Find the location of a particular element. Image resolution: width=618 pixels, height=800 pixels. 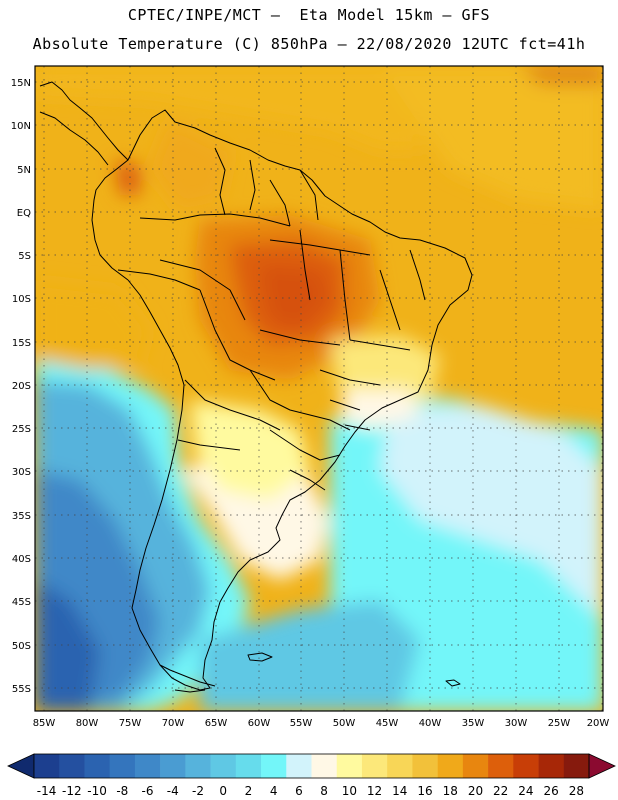

lon-tick-label: 80W is located at coordinates (87, 723).